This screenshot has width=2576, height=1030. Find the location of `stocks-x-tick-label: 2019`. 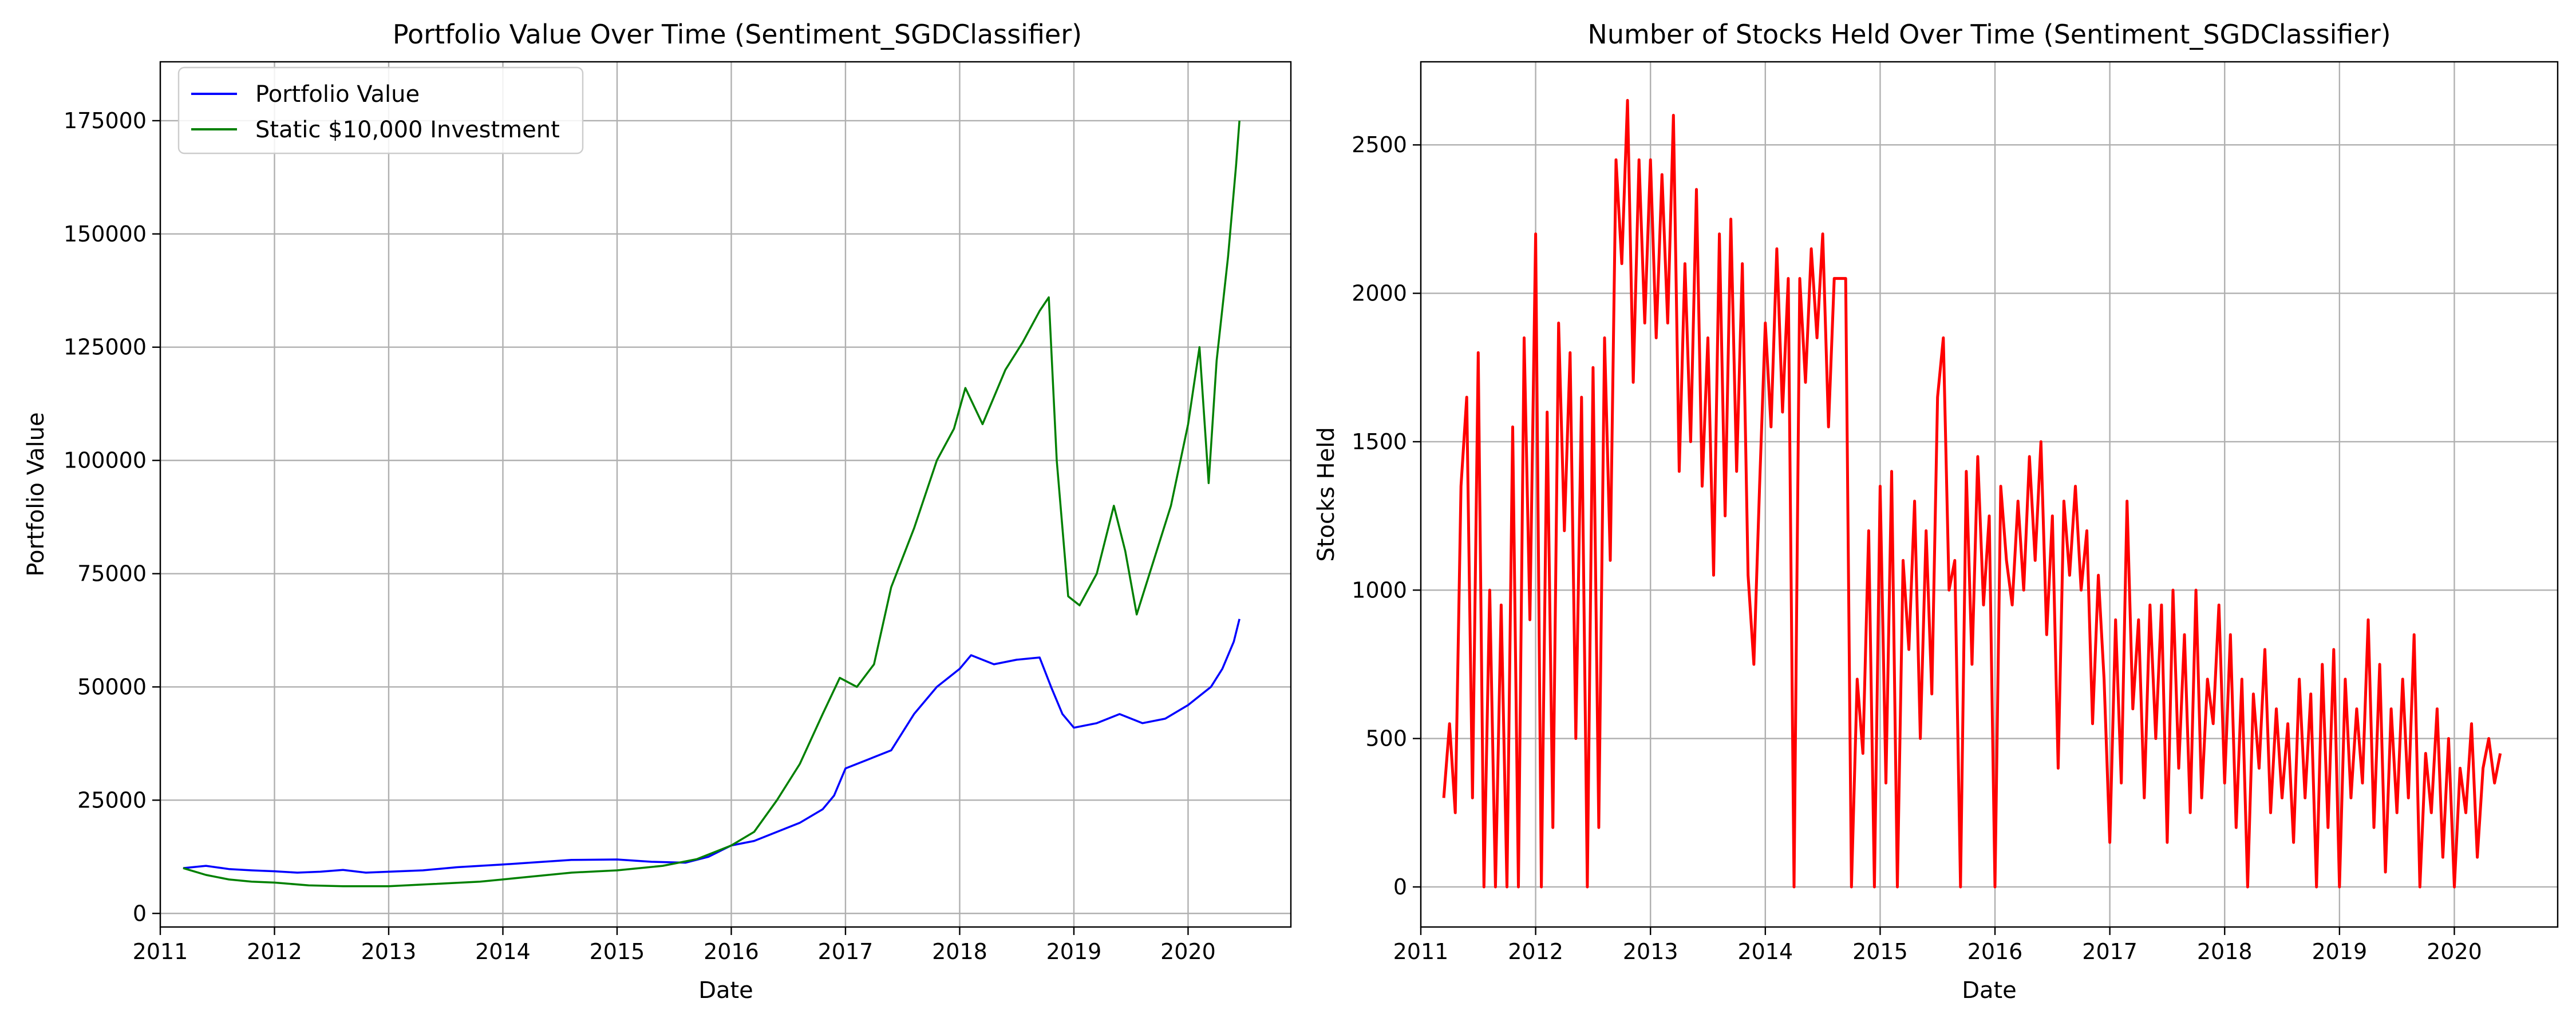

stocks-x-tick-label: 2019 is located at coordinates (2339, 951).